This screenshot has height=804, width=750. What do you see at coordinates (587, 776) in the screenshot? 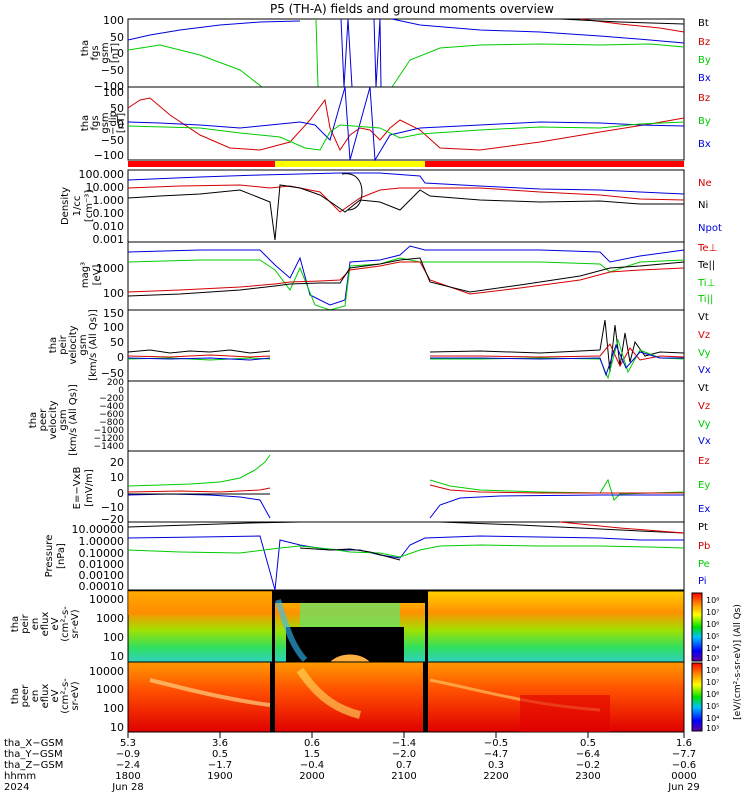
I see `x-axis-label: 2300` at bounding box center [587, 776].